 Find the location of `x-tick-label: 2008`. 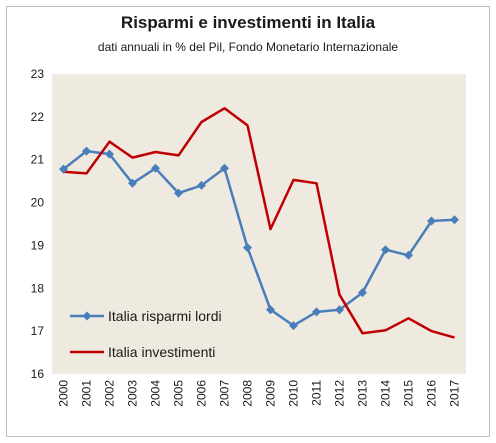

x-tick-label: 2008 is located at coordinates (248, 393).